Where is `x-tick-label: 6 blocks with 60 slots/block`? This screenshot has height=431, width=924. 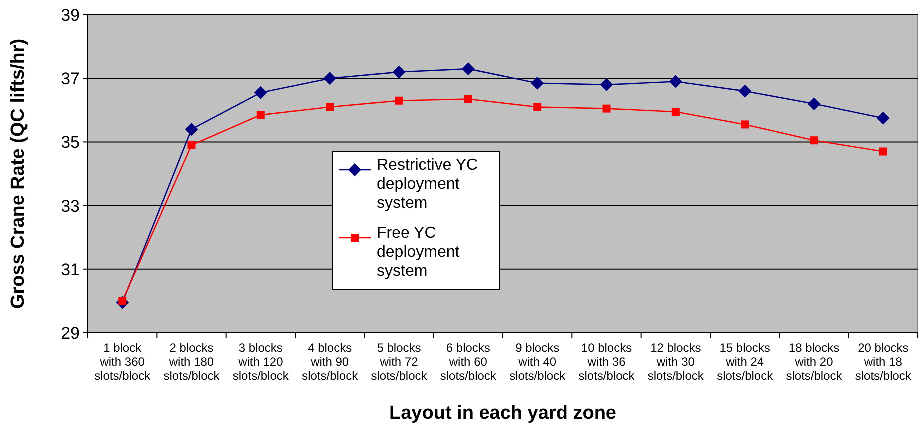 x-tick-label: 6 blocks with 60 slots/block is located at coordinates (469, 362).